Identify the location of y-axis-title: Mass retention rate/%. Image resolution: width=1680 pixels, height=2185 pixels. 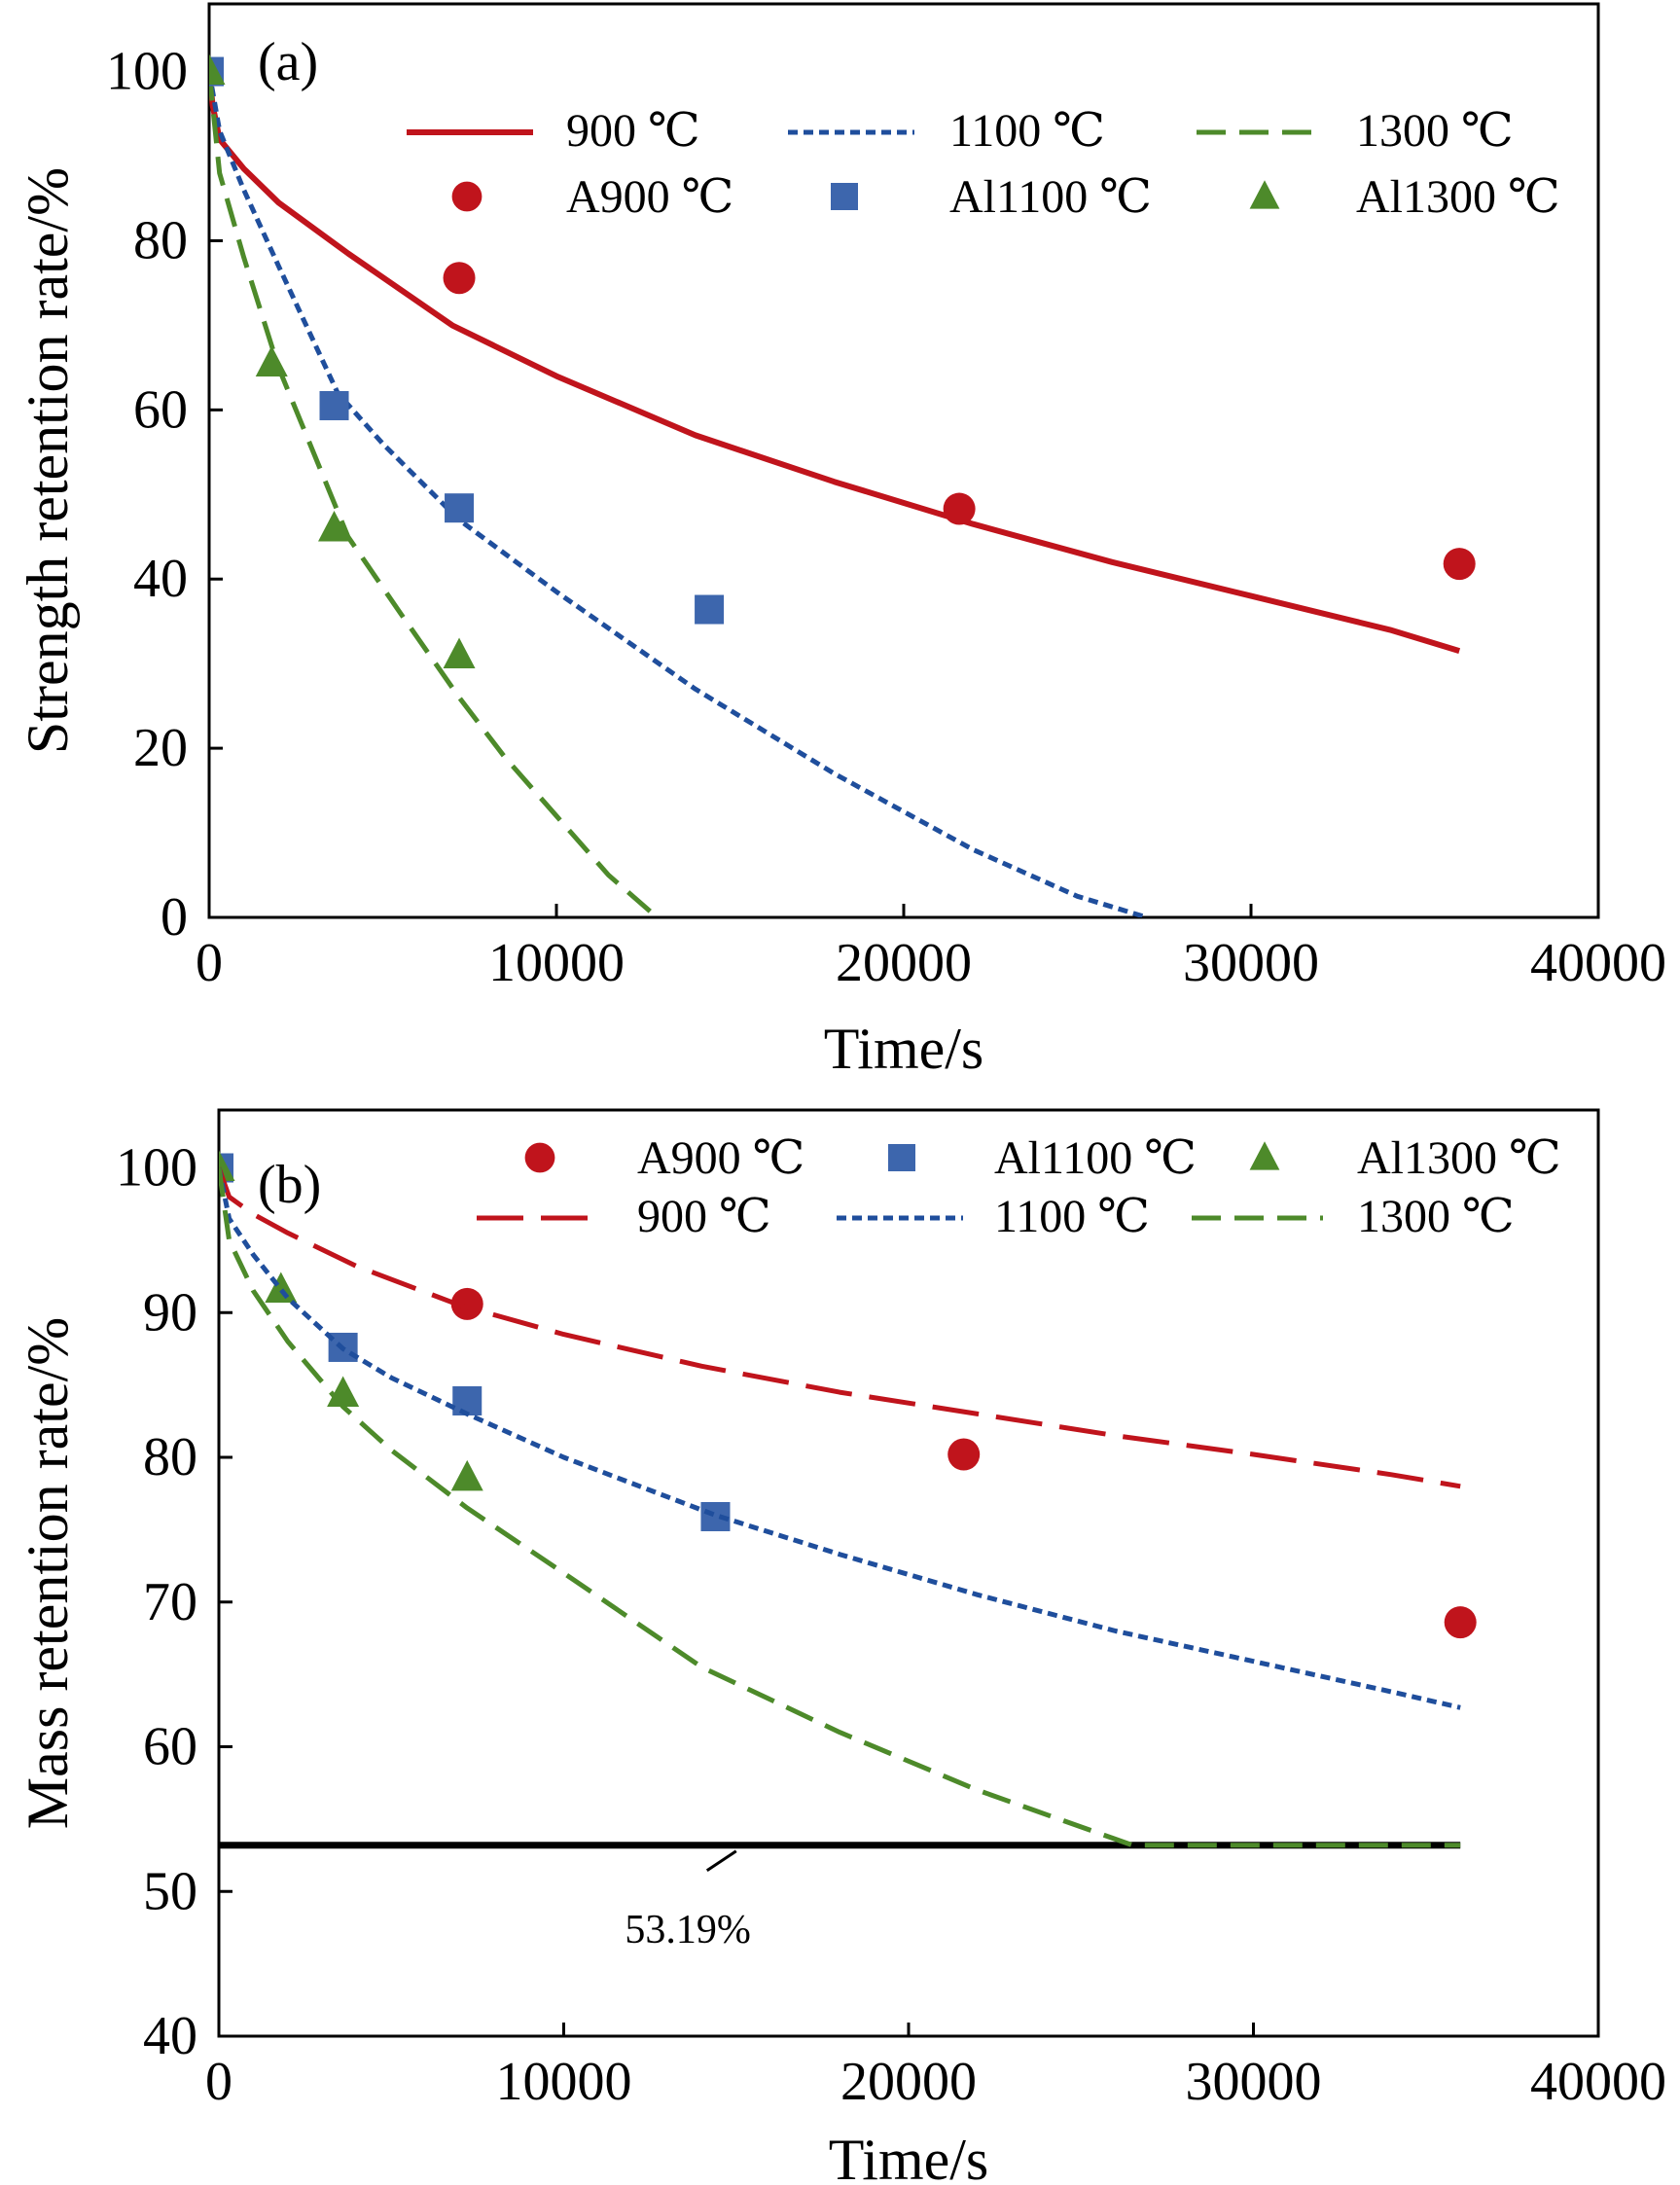
(48, 1573).